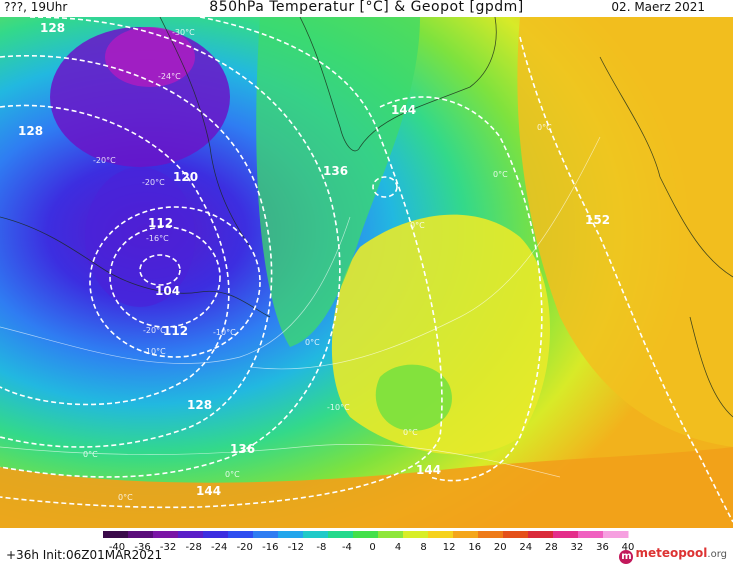 The image size is (733, 566). What do you see at coordinates (296, 547) in the screenshot?
I see `legend-tick-label: -12` at bounding box center [296, 547].